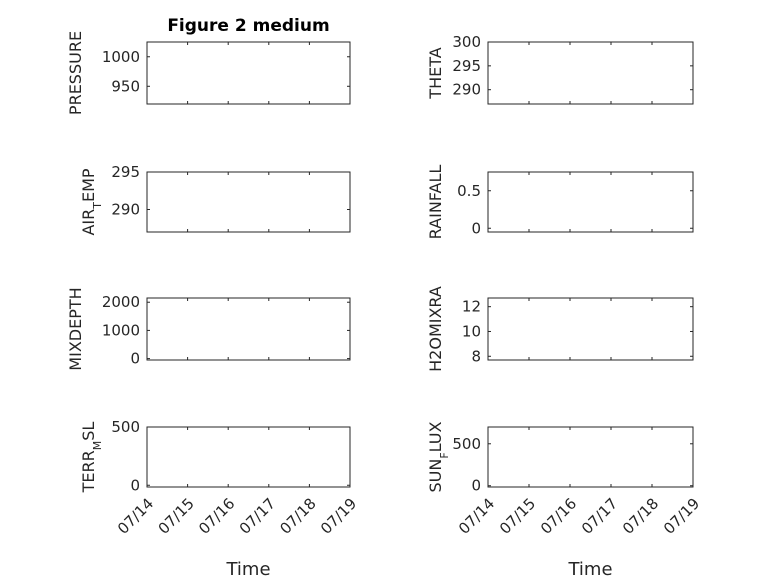  I want to click on y-axis-label: H2OMIXRA, so click(435, 329).